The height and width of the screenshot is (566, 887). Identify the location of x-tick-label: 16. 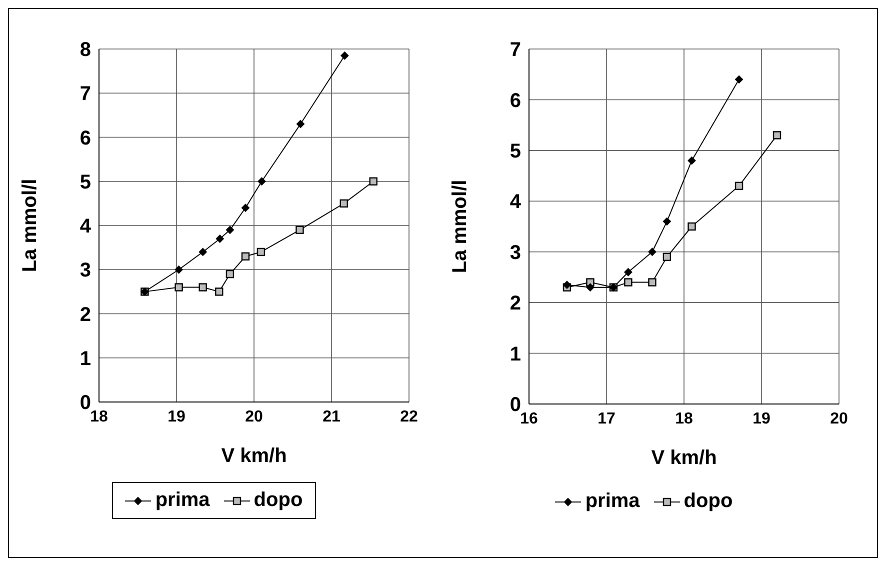
(529, 419).